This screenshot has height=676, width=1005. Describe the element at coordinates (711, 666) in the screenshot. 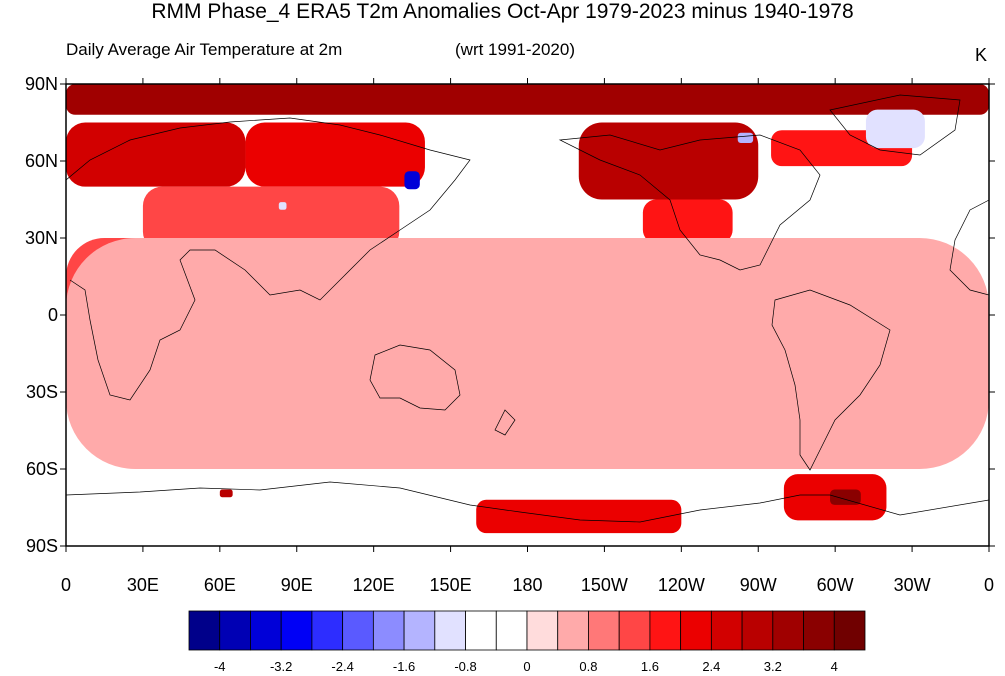

I see `colorbar-label: 2.4` at that location.